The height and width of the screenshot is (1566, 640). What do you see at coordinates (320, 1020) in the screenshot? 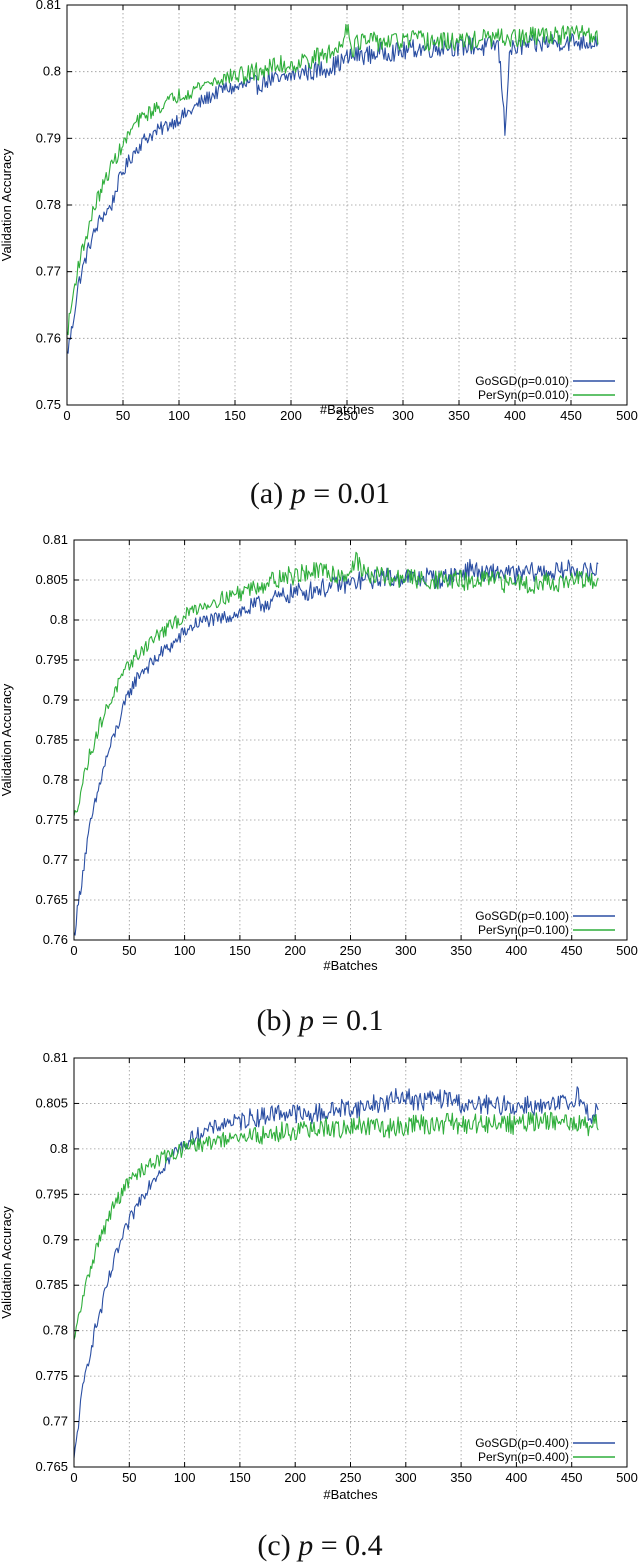
I see `panel-caption: (b) p = 0.1` at bounding box center [320, 1020].